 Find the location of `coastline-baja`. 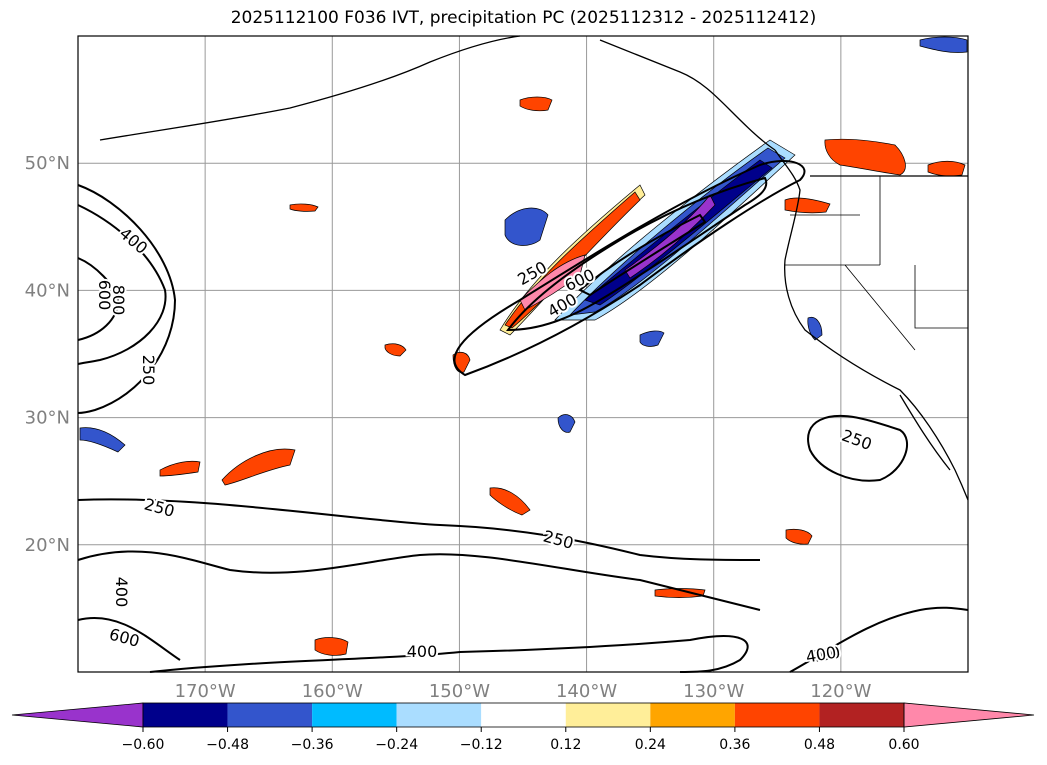

coastline-baja is located at coordinates (925, 432).